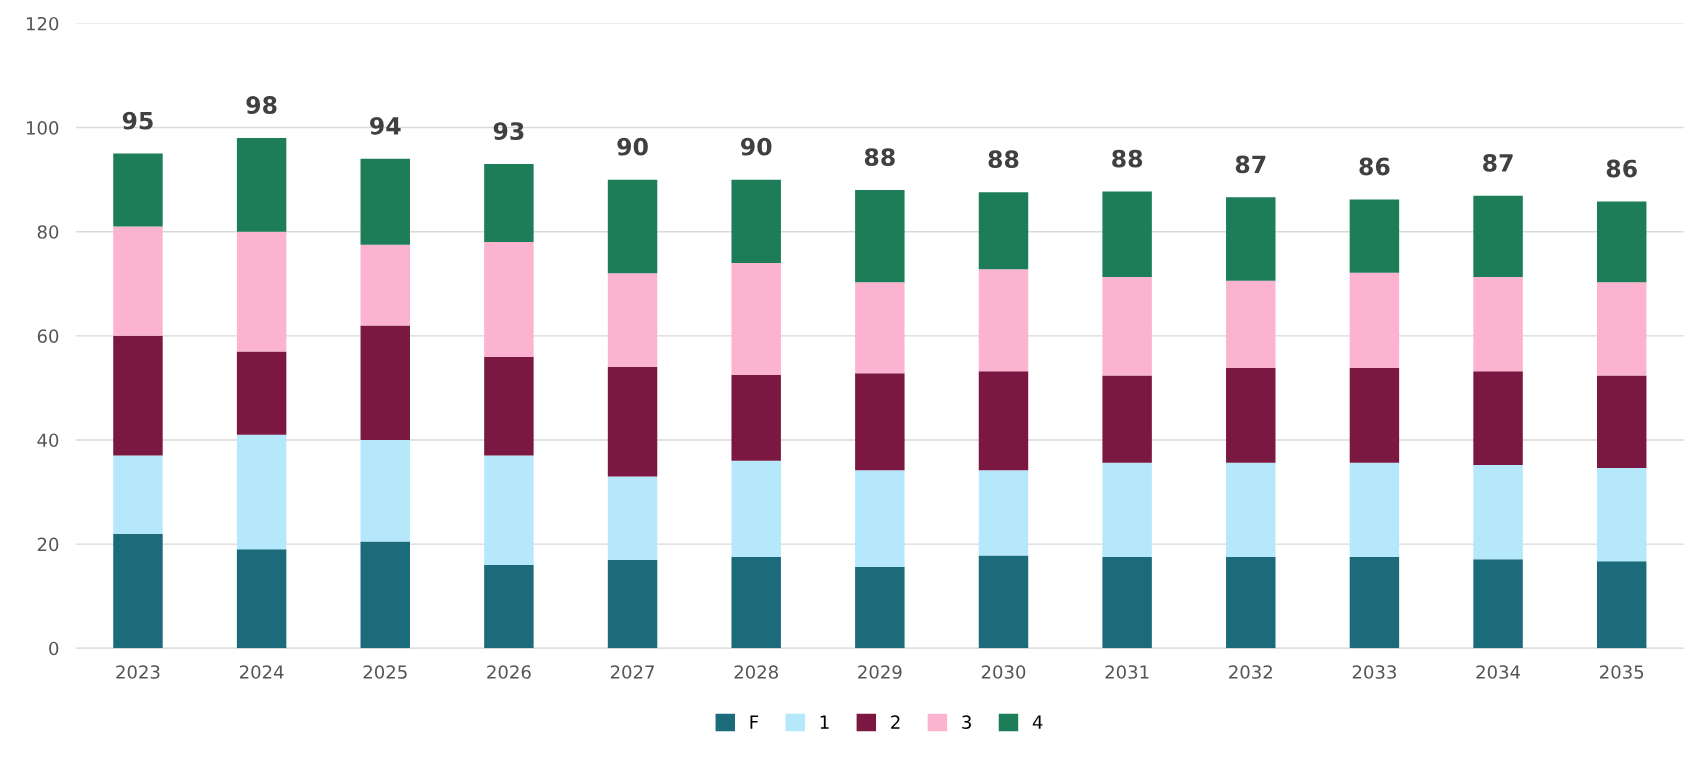  Describe the element at coordinates (261, 105) in the screenshot. I see `total-label: 98` at that location.